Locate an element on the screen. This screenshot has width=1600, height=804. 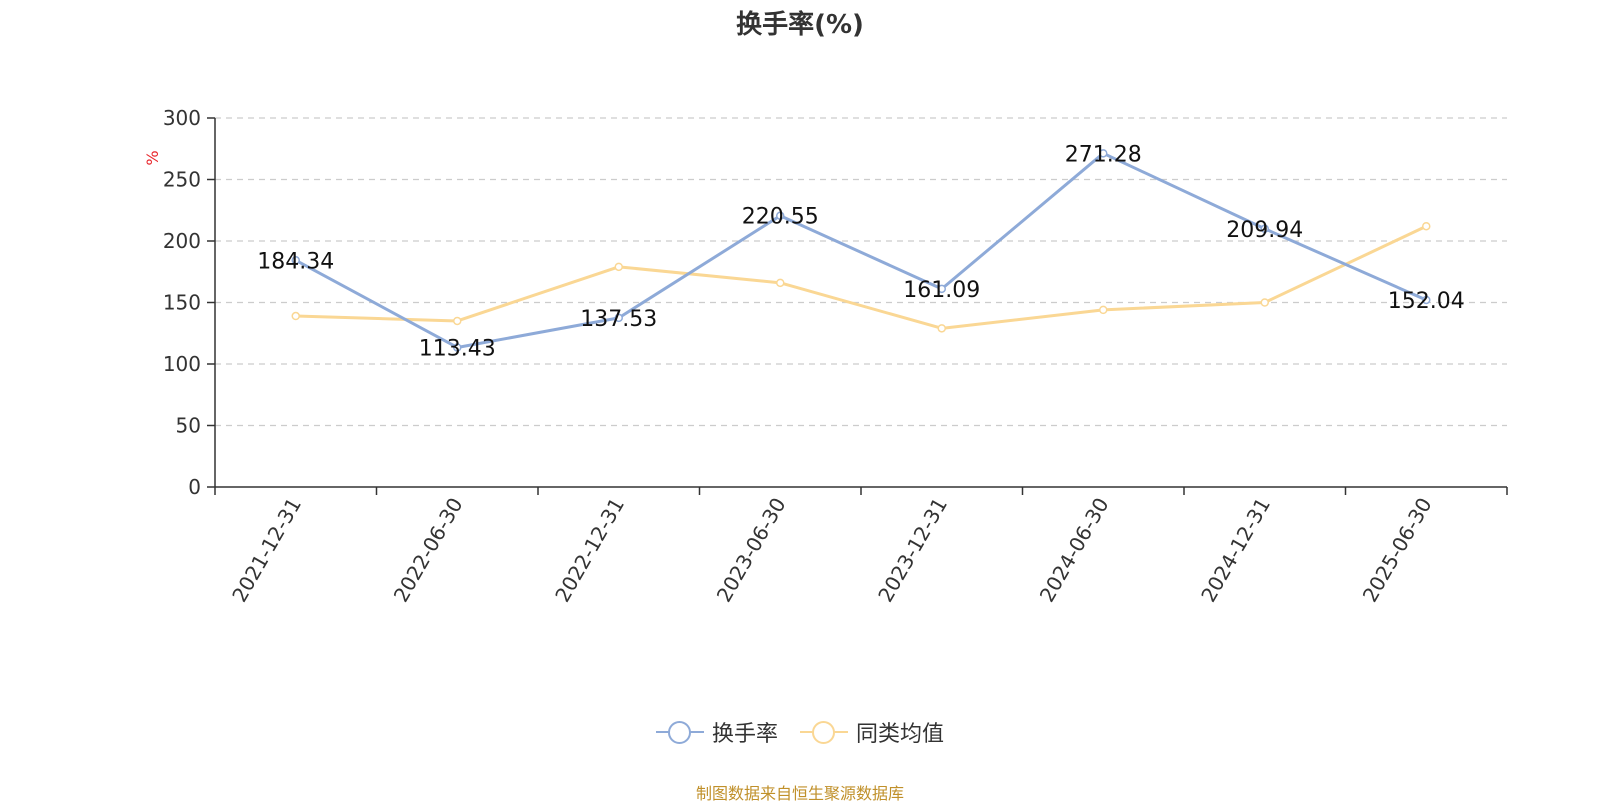
x-tick-label: 2021-12-31 is located at coordinates (266, 550).